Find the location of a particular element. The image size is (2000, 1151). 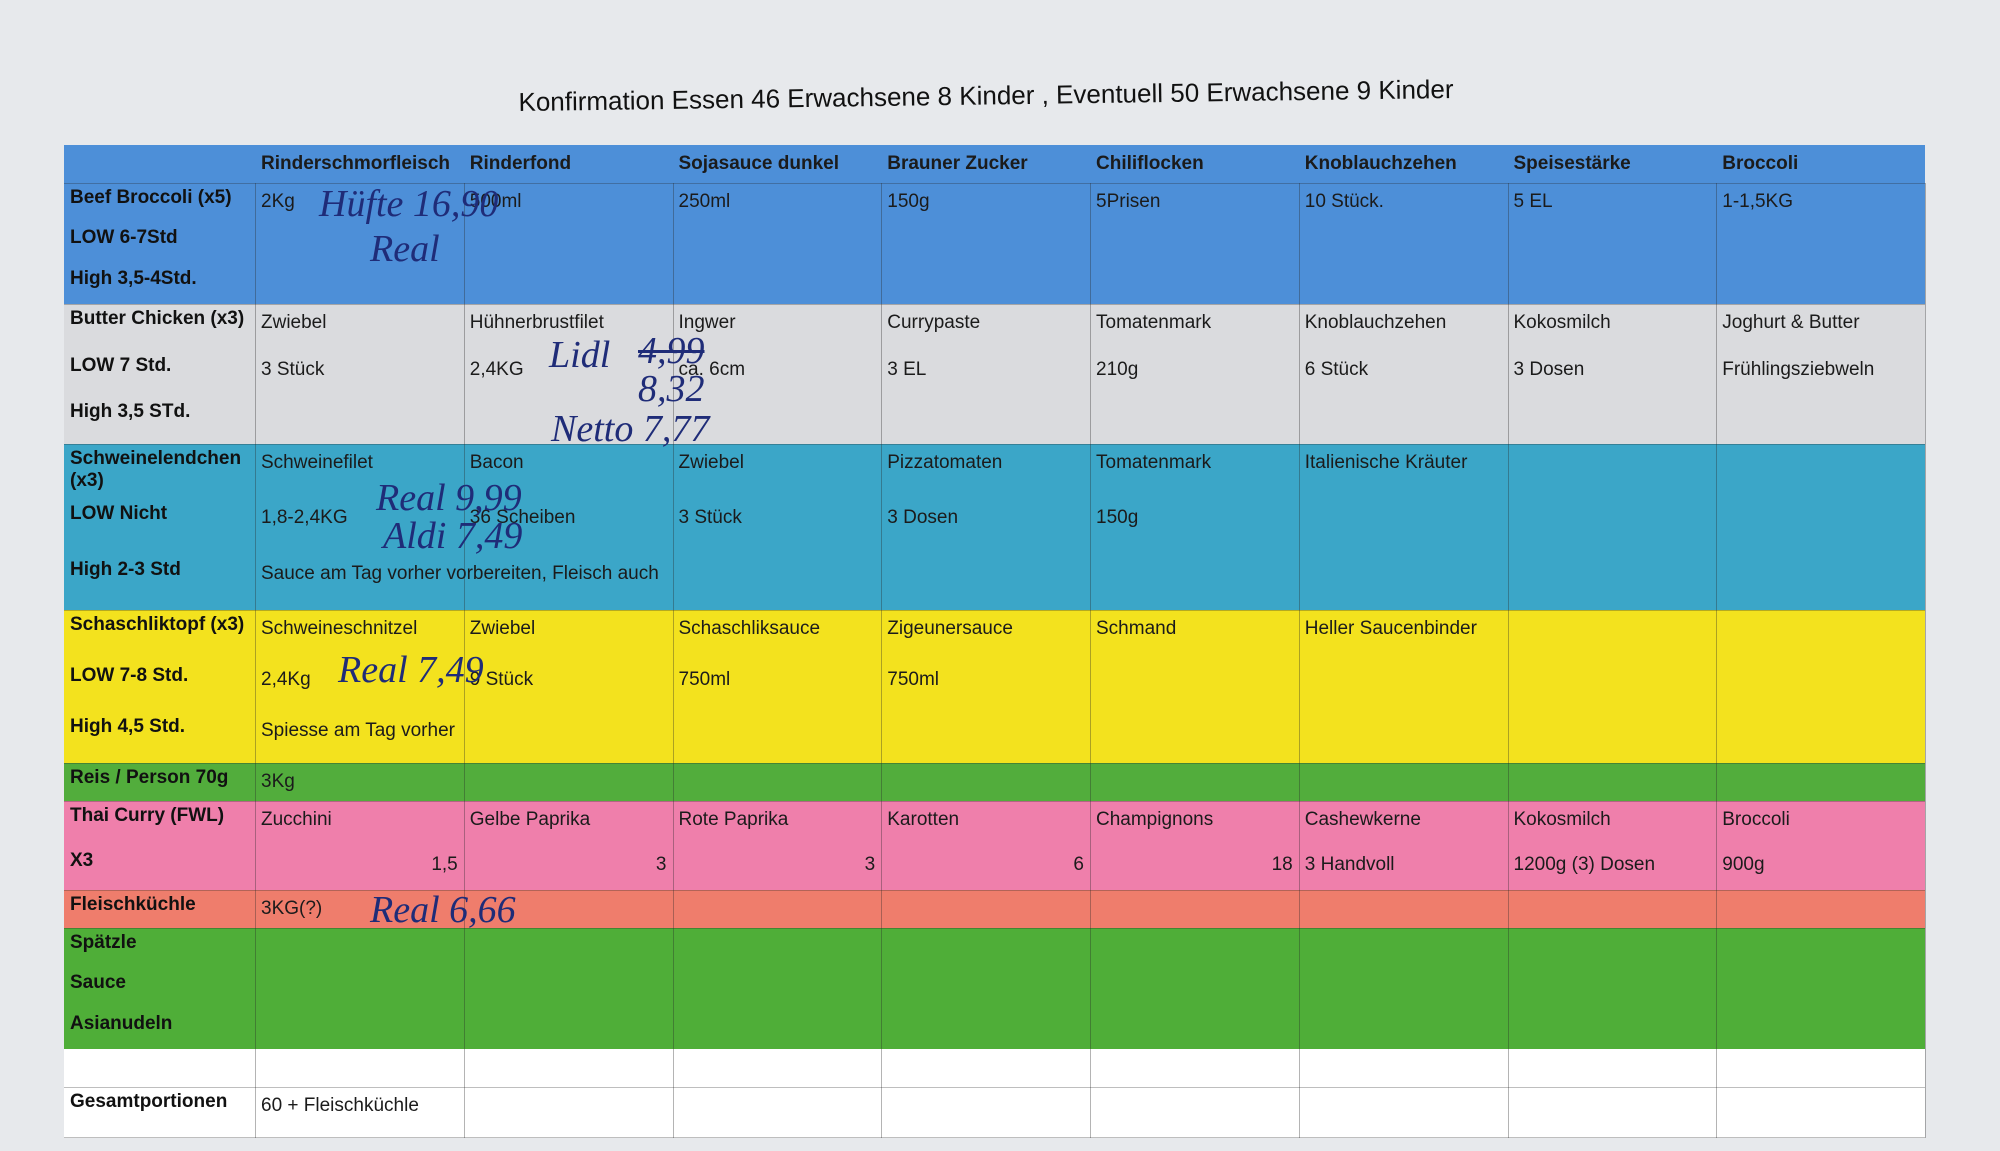

cell-text: Joghurt & Butter is located at coordinates (1791, 322).